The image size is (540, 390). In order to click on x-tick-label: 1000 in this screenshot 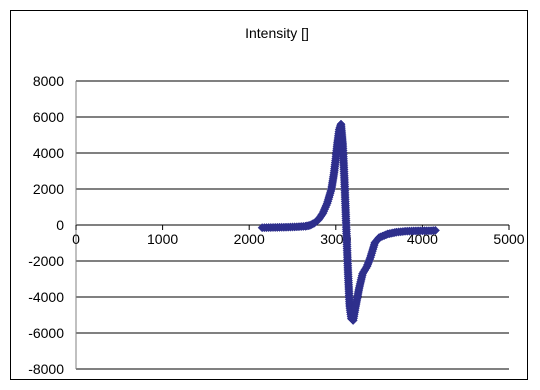, I will do `click(162, 239)`.